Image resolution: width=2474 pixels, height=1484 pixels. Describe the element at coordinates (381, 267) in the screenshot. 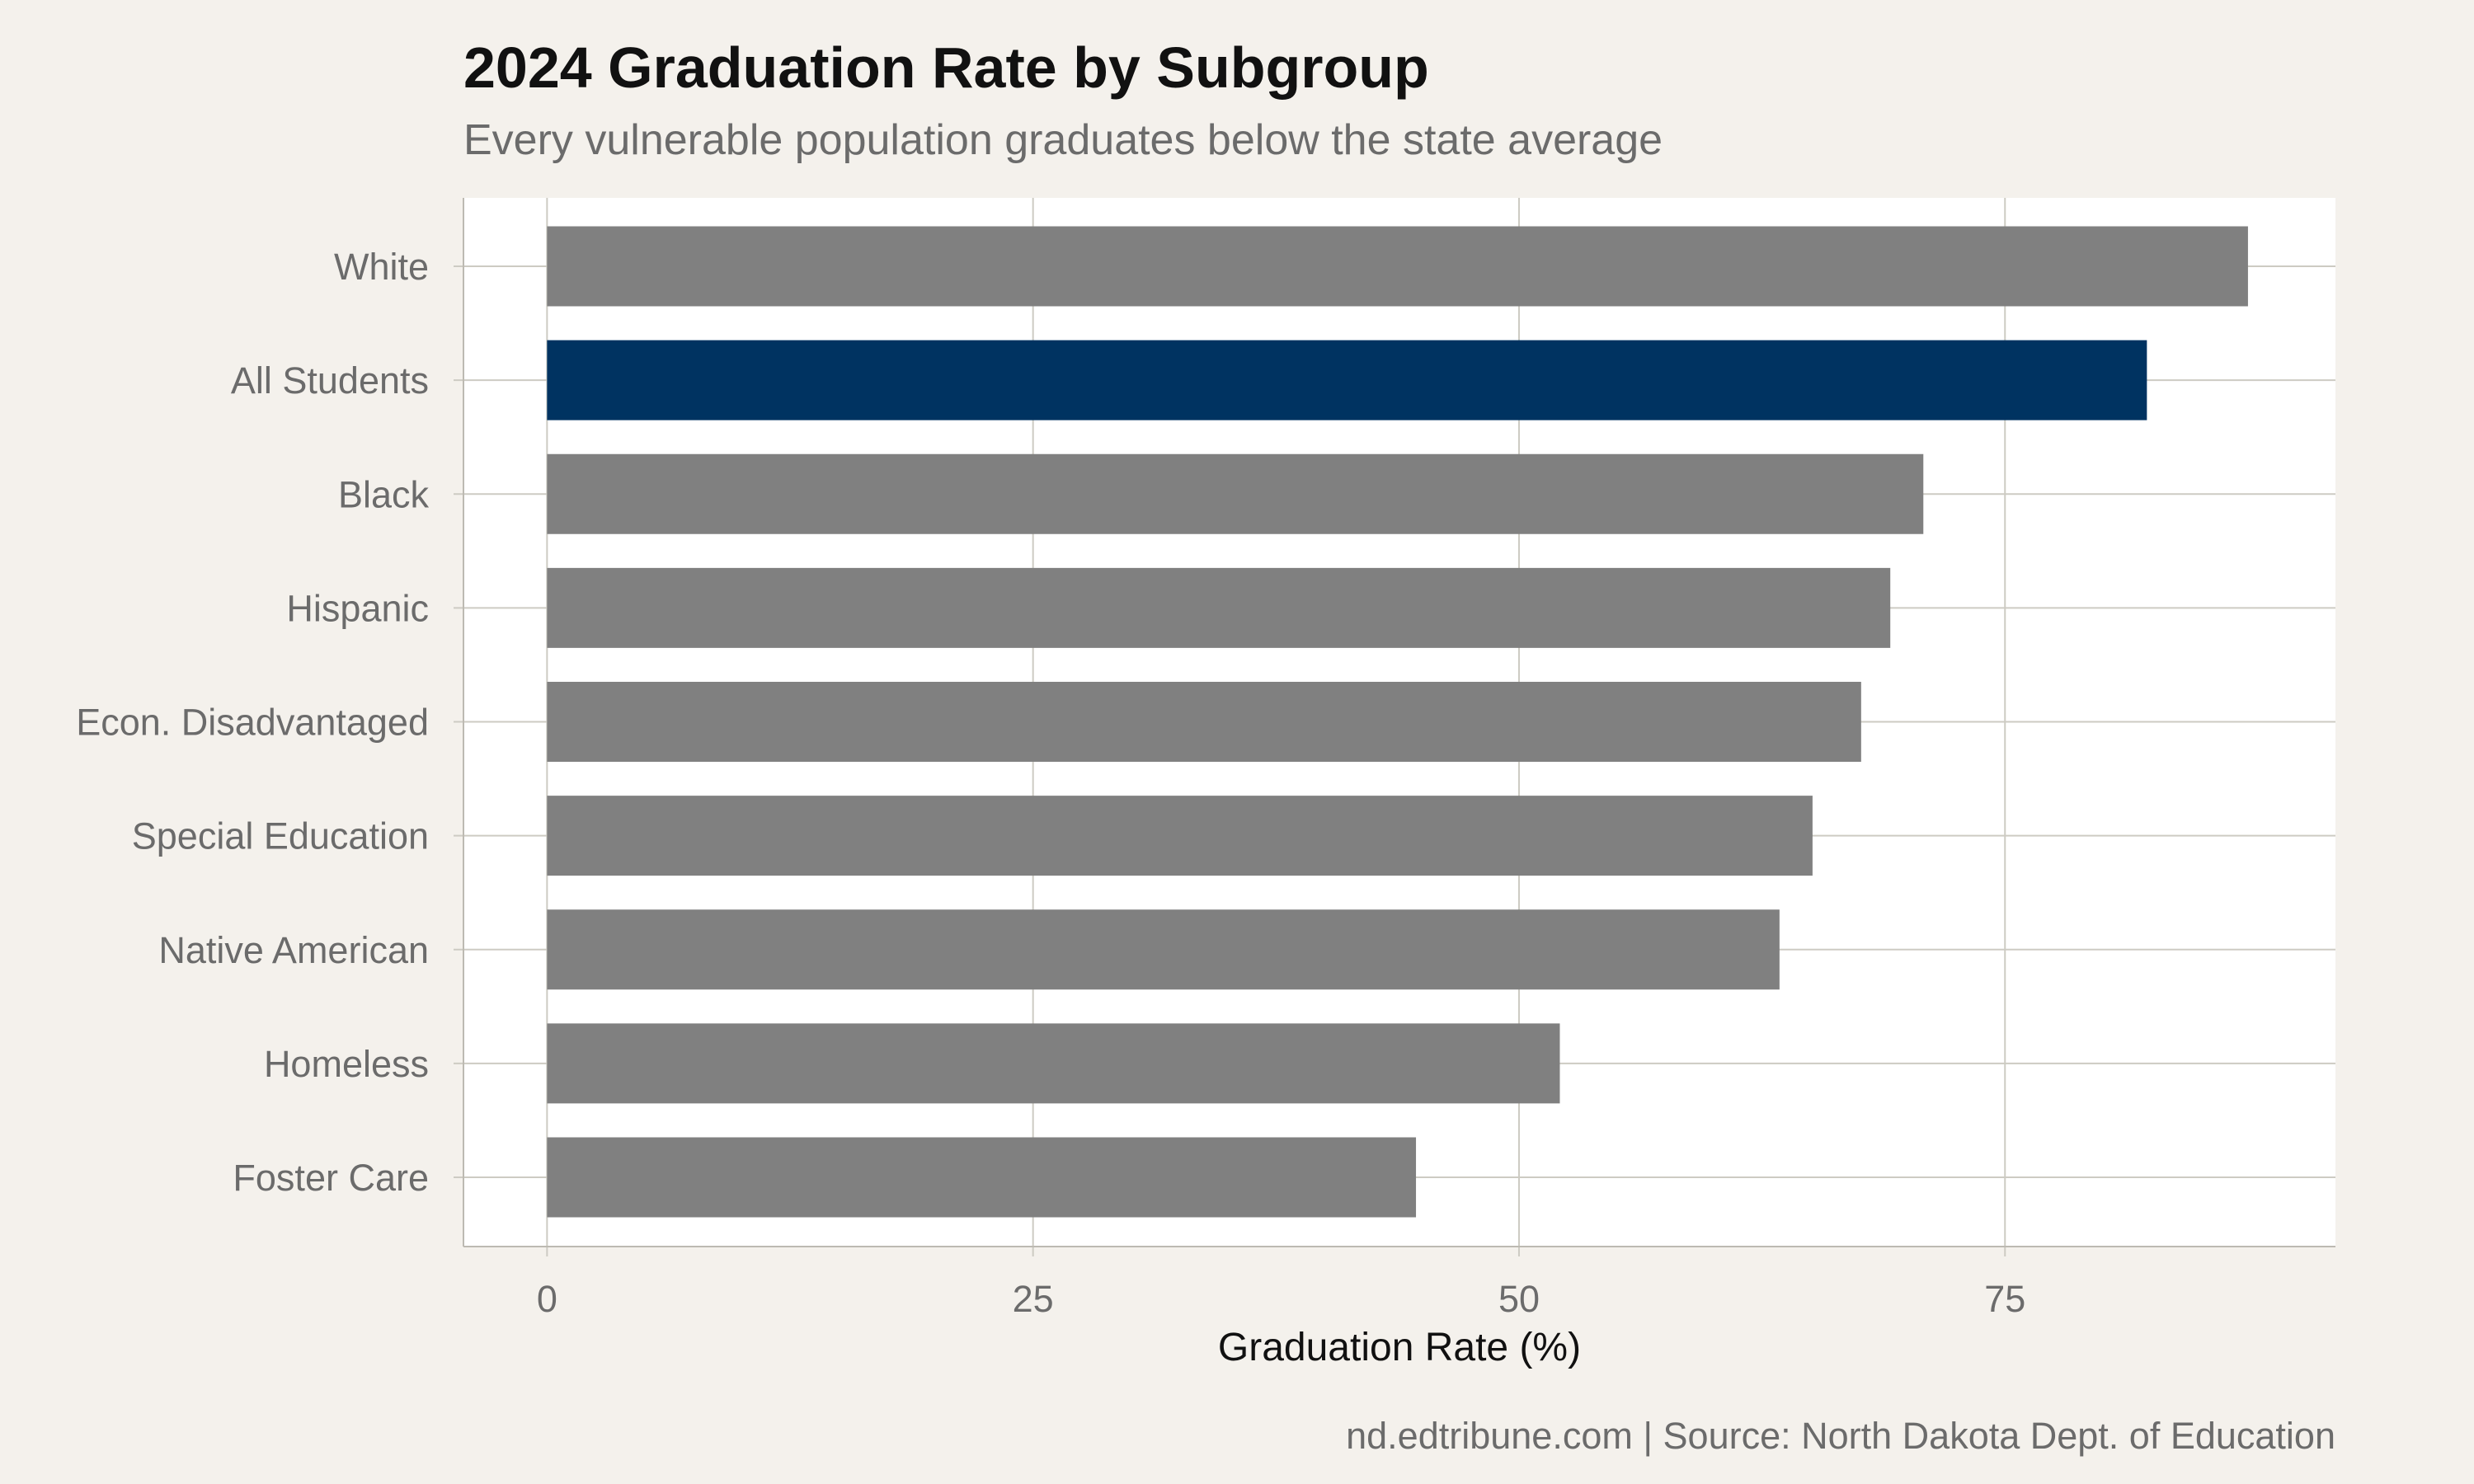

I see `y-tick-label: White` at that location.